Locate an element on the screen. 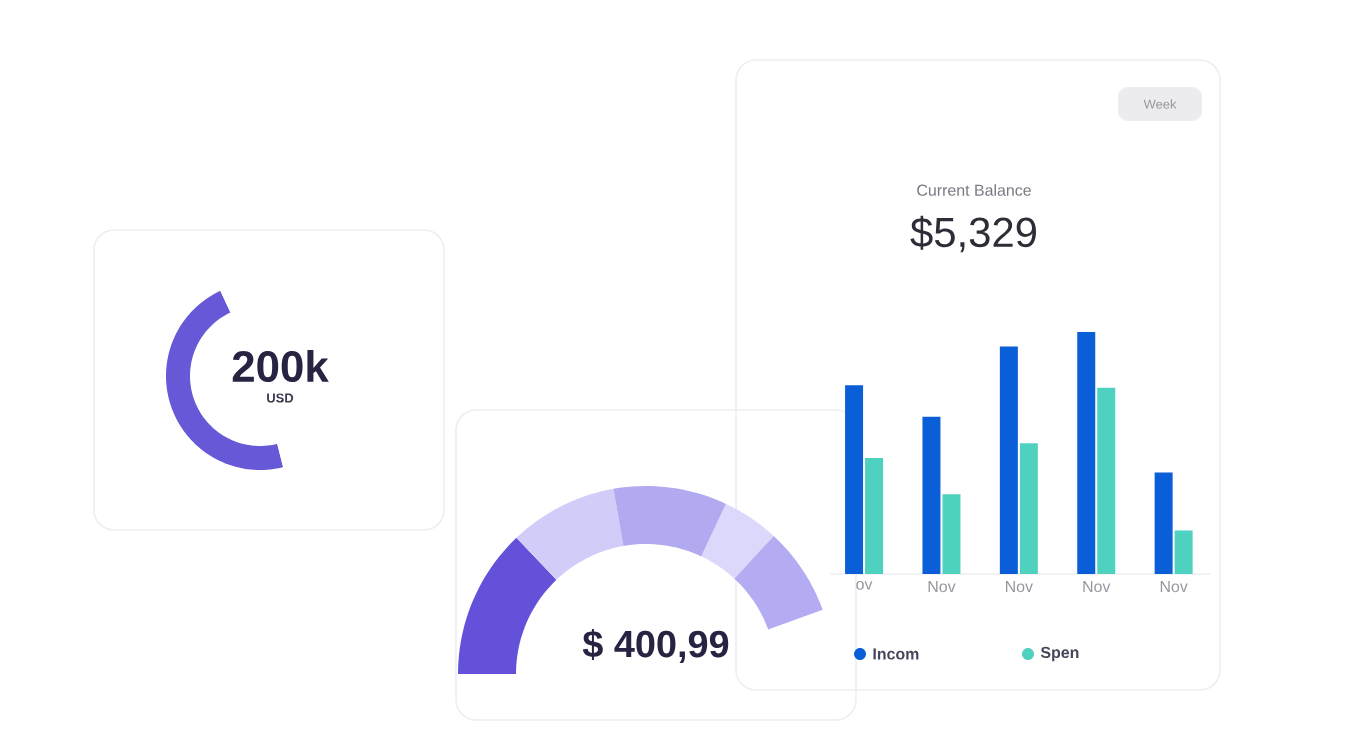 The height and width of the screenshot is (742, 1346). chart-subtitle: $5,329 is located at coordinates (973, 234).